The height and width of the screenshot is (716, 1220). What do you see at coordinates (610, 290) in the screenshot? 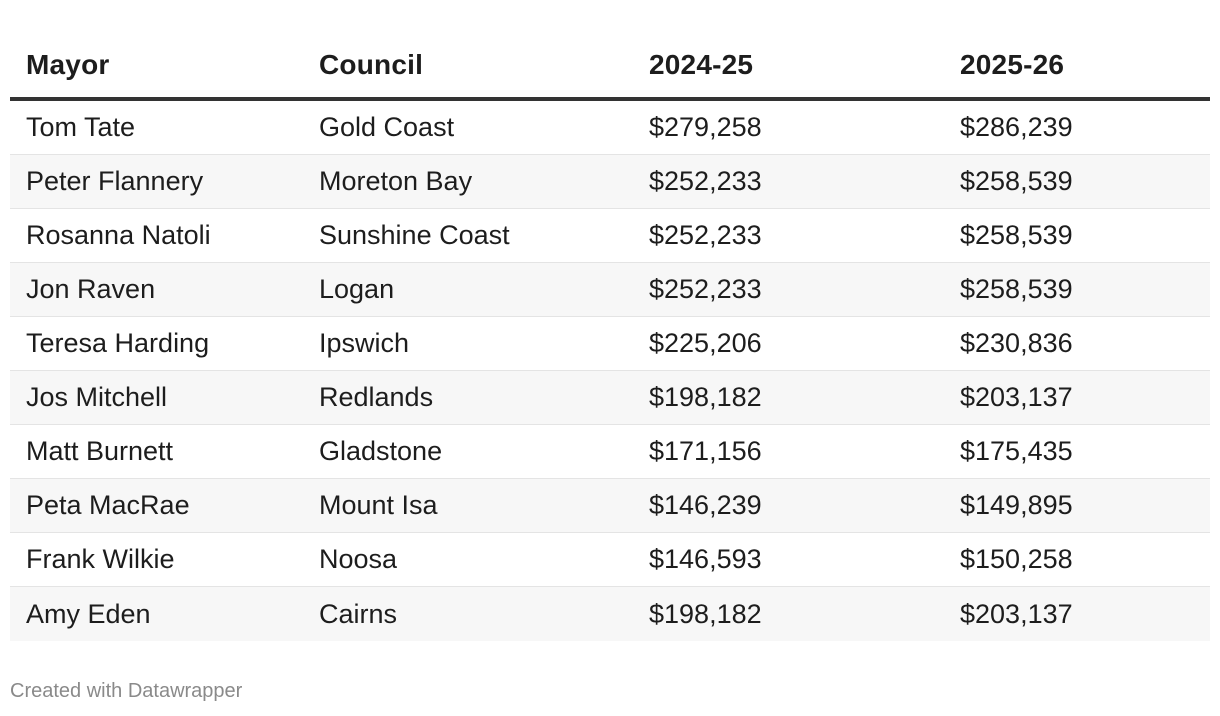
I see `table-row: Jon Raven Logan $252,233 $258,539` at bounding box center [610, 290].